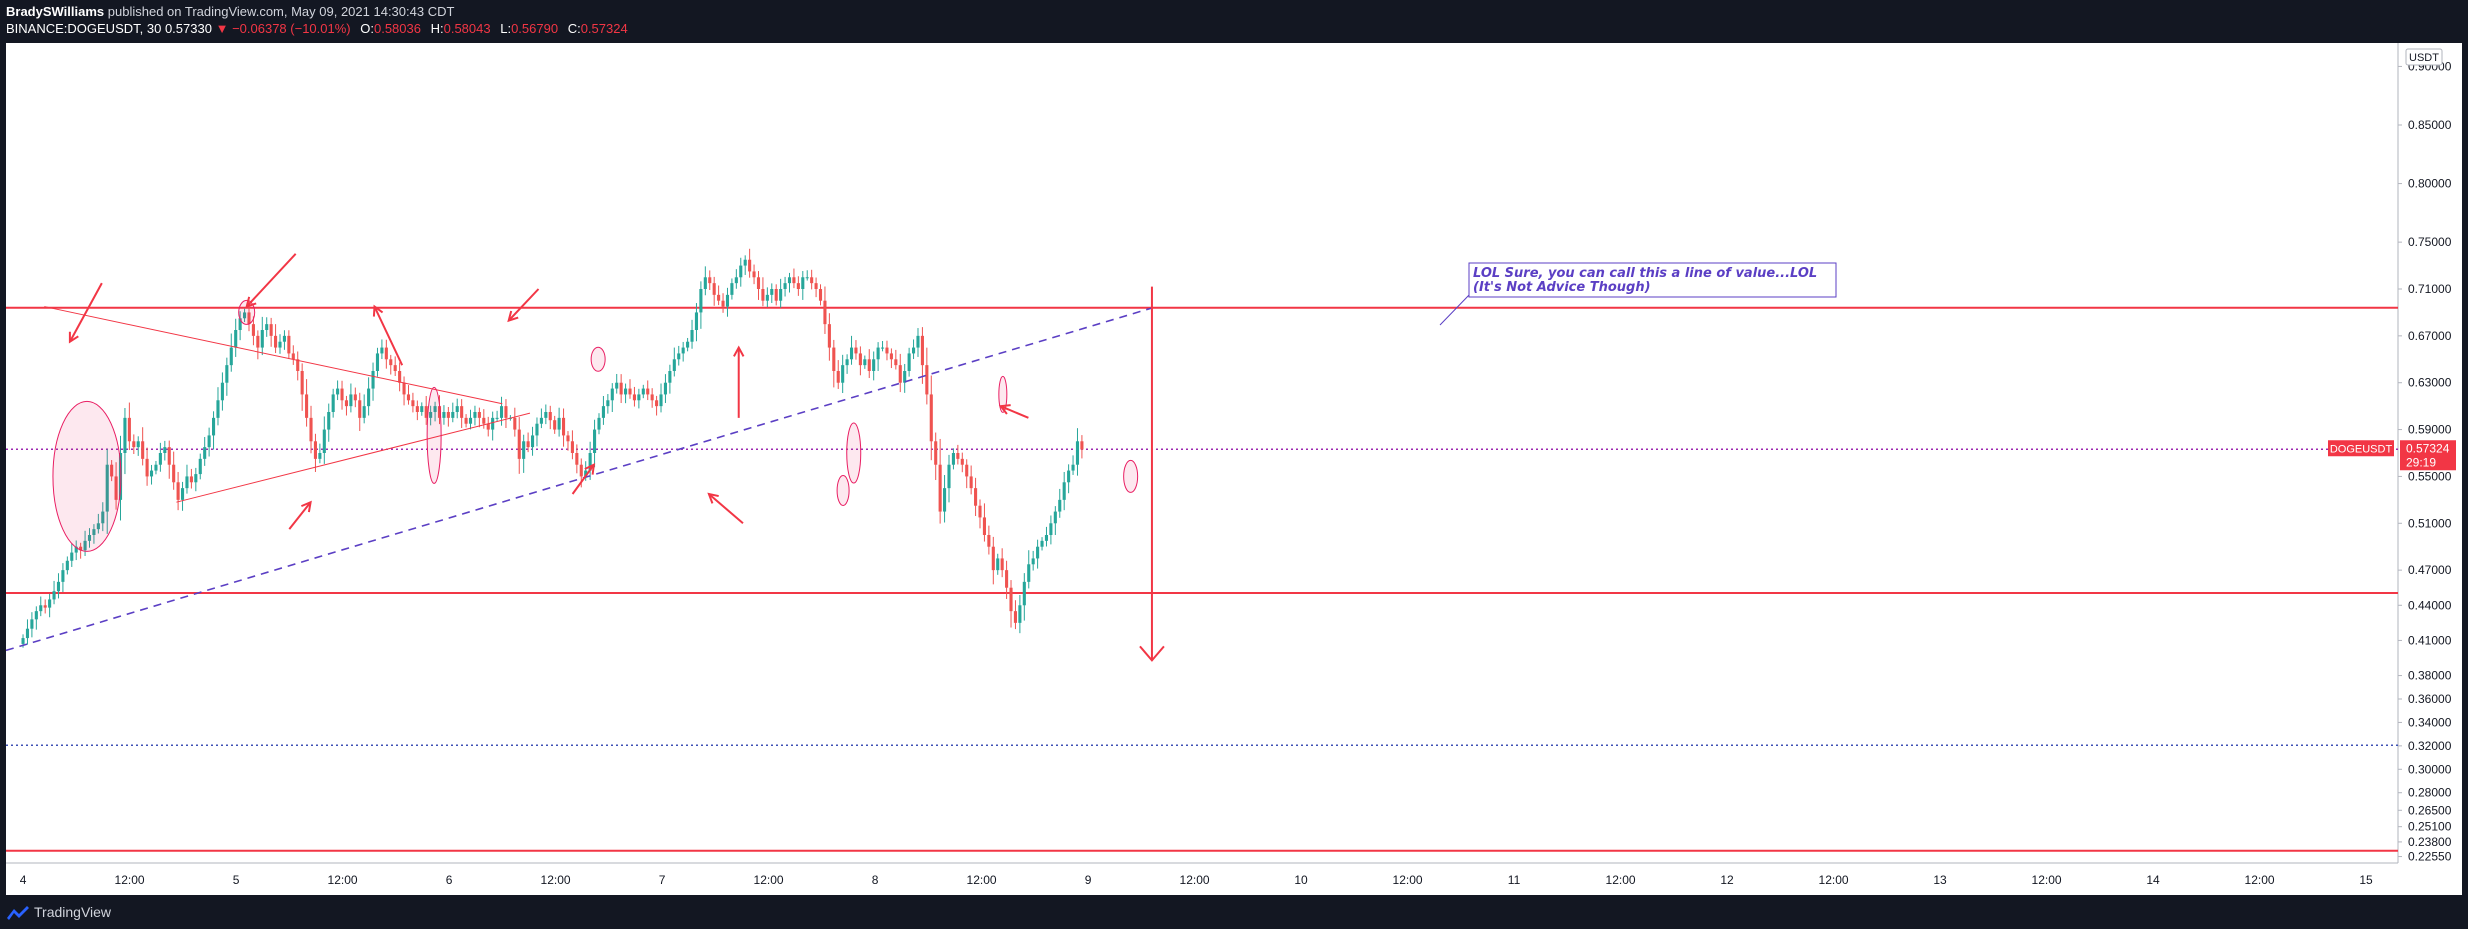 The height and width of the screenshot is (929, 2468). Describe the element at coordinates (222, 28) in the screenshot. I see `down-arrow-icon: ▼` at that location.